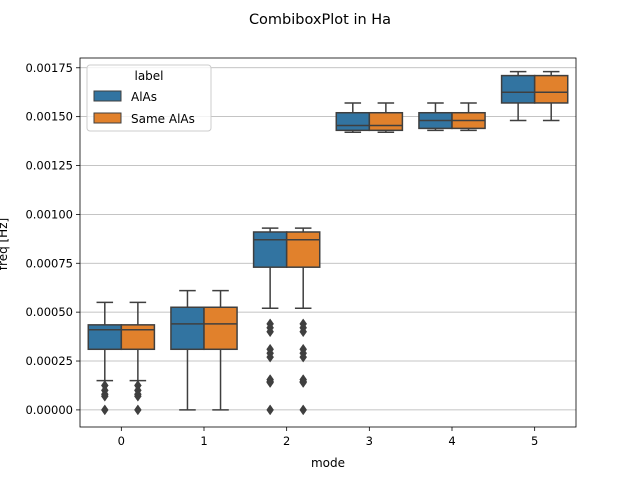 The image size is (640, 480). I want to click on y-tick-label: 0.00075, so click(49, 263).